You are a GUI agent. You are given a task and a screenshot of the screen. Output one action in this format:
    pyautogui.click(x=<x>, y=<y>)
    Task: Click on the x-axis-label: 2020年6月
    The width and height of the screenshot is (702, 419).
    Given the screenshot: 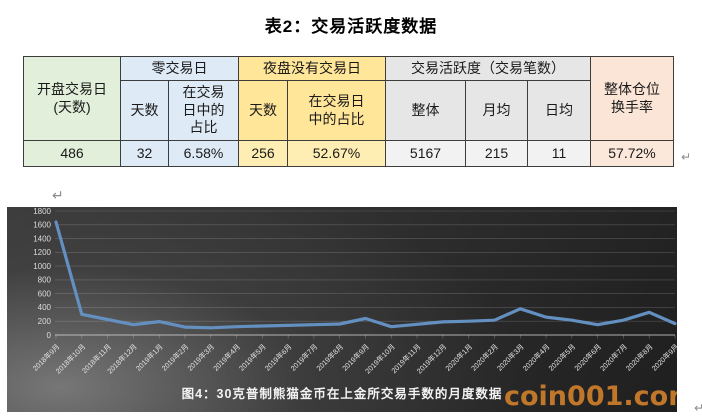 What is the action you would take?
    pyautogui.click(x=587, y=357)
    